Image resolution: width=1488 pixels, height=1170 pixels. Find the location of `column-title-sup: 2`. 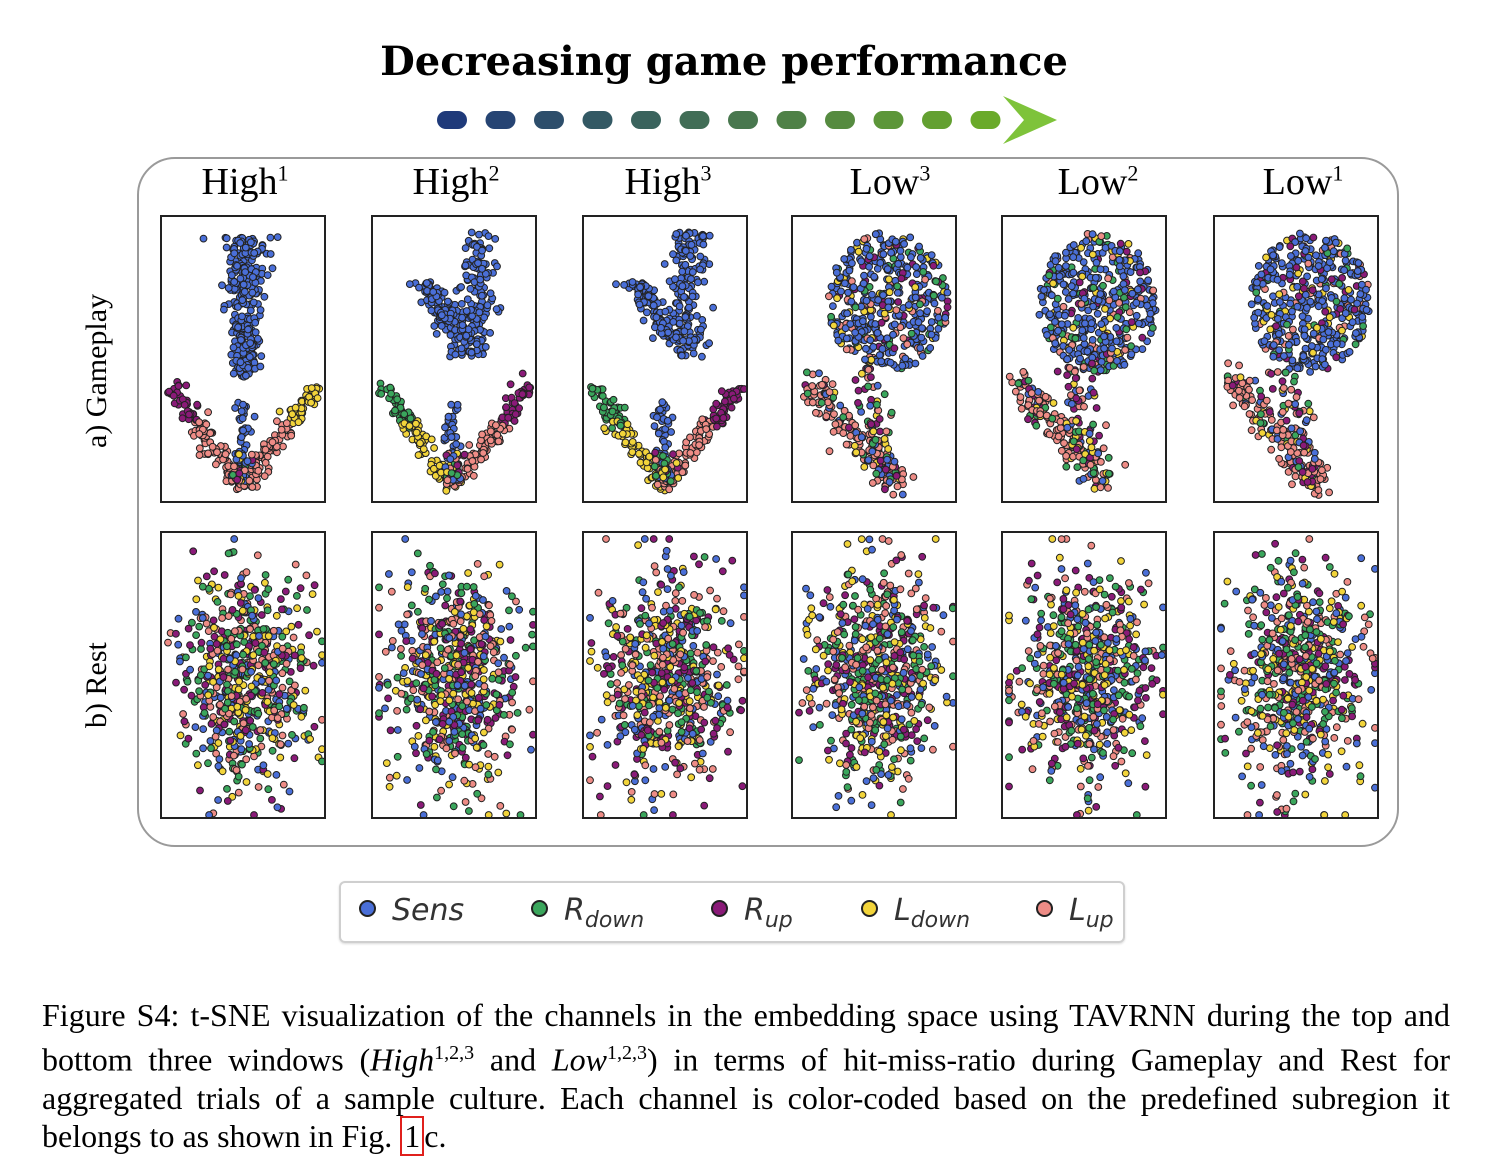

column-title-sup: 2 is located at coordinates (494, 173).